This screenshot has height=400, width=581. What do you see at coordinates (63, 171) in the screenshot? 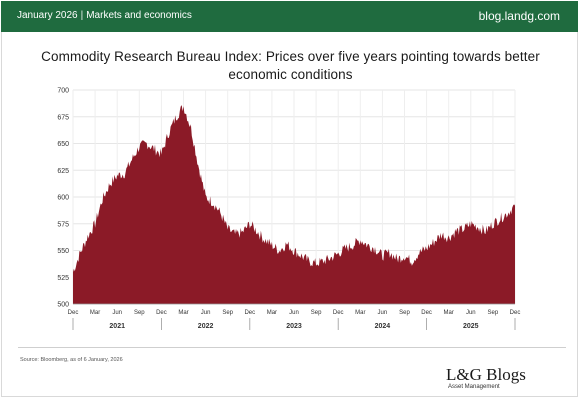
I see `y-tick-label: 625` at bounding box center [63, 171].